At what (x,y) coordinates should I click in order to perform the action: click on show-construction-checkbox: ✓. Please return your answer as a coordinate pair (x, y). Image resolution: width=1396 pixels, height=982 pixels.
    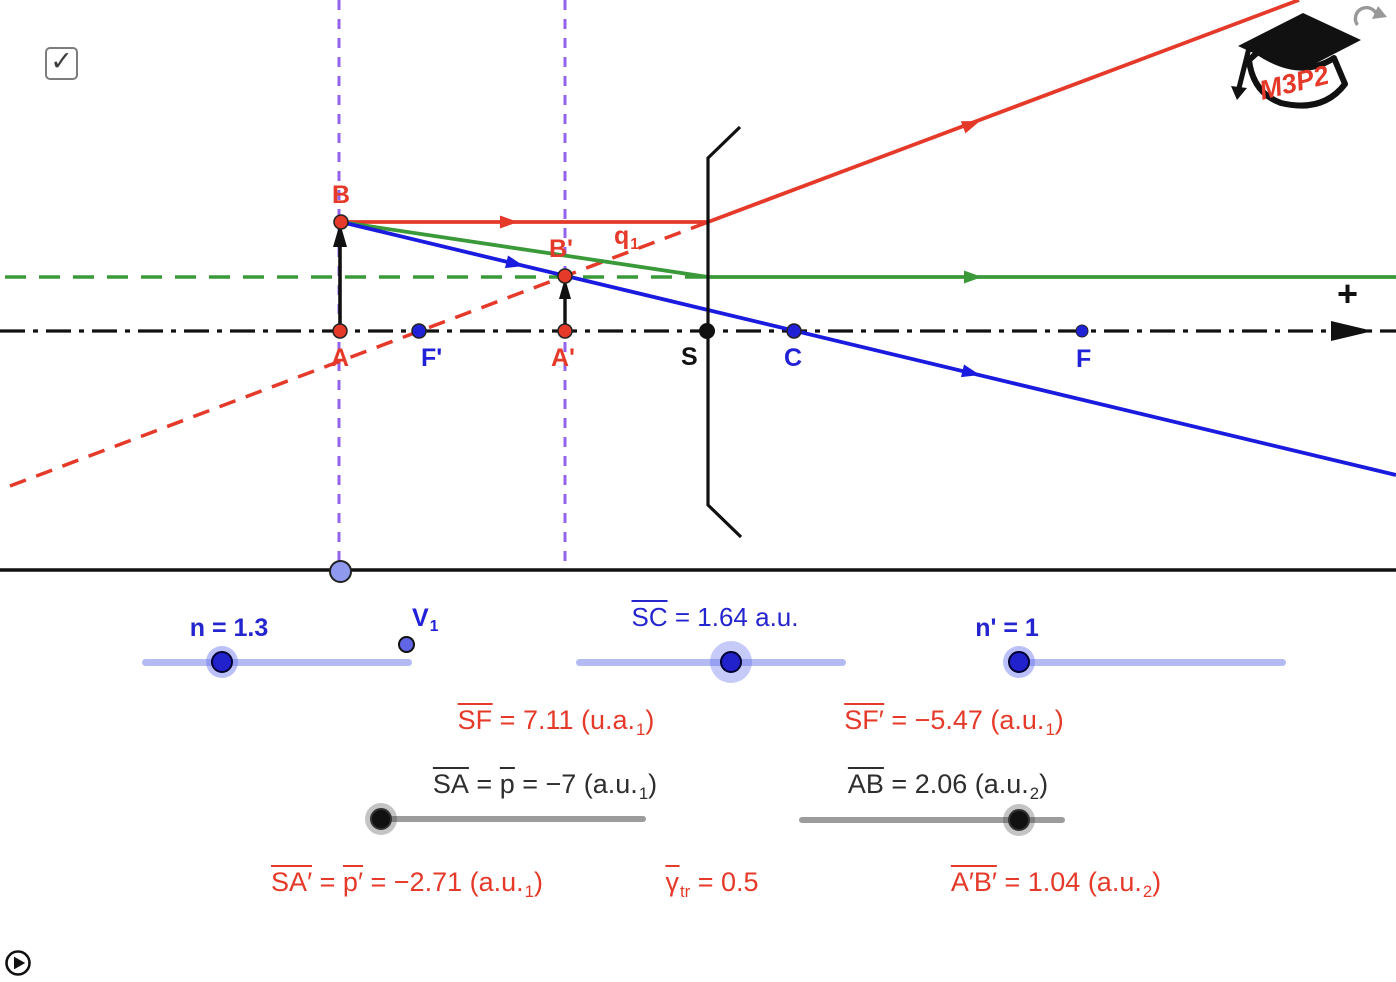
    Looking at the image, I should click on (61, 63).